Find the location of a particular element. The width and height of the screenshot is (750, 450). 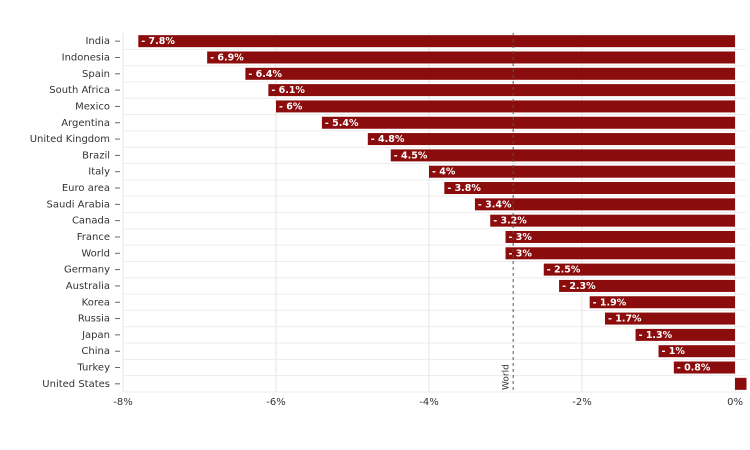

y-tick-label: Australia is located at coordinates (88, 286).